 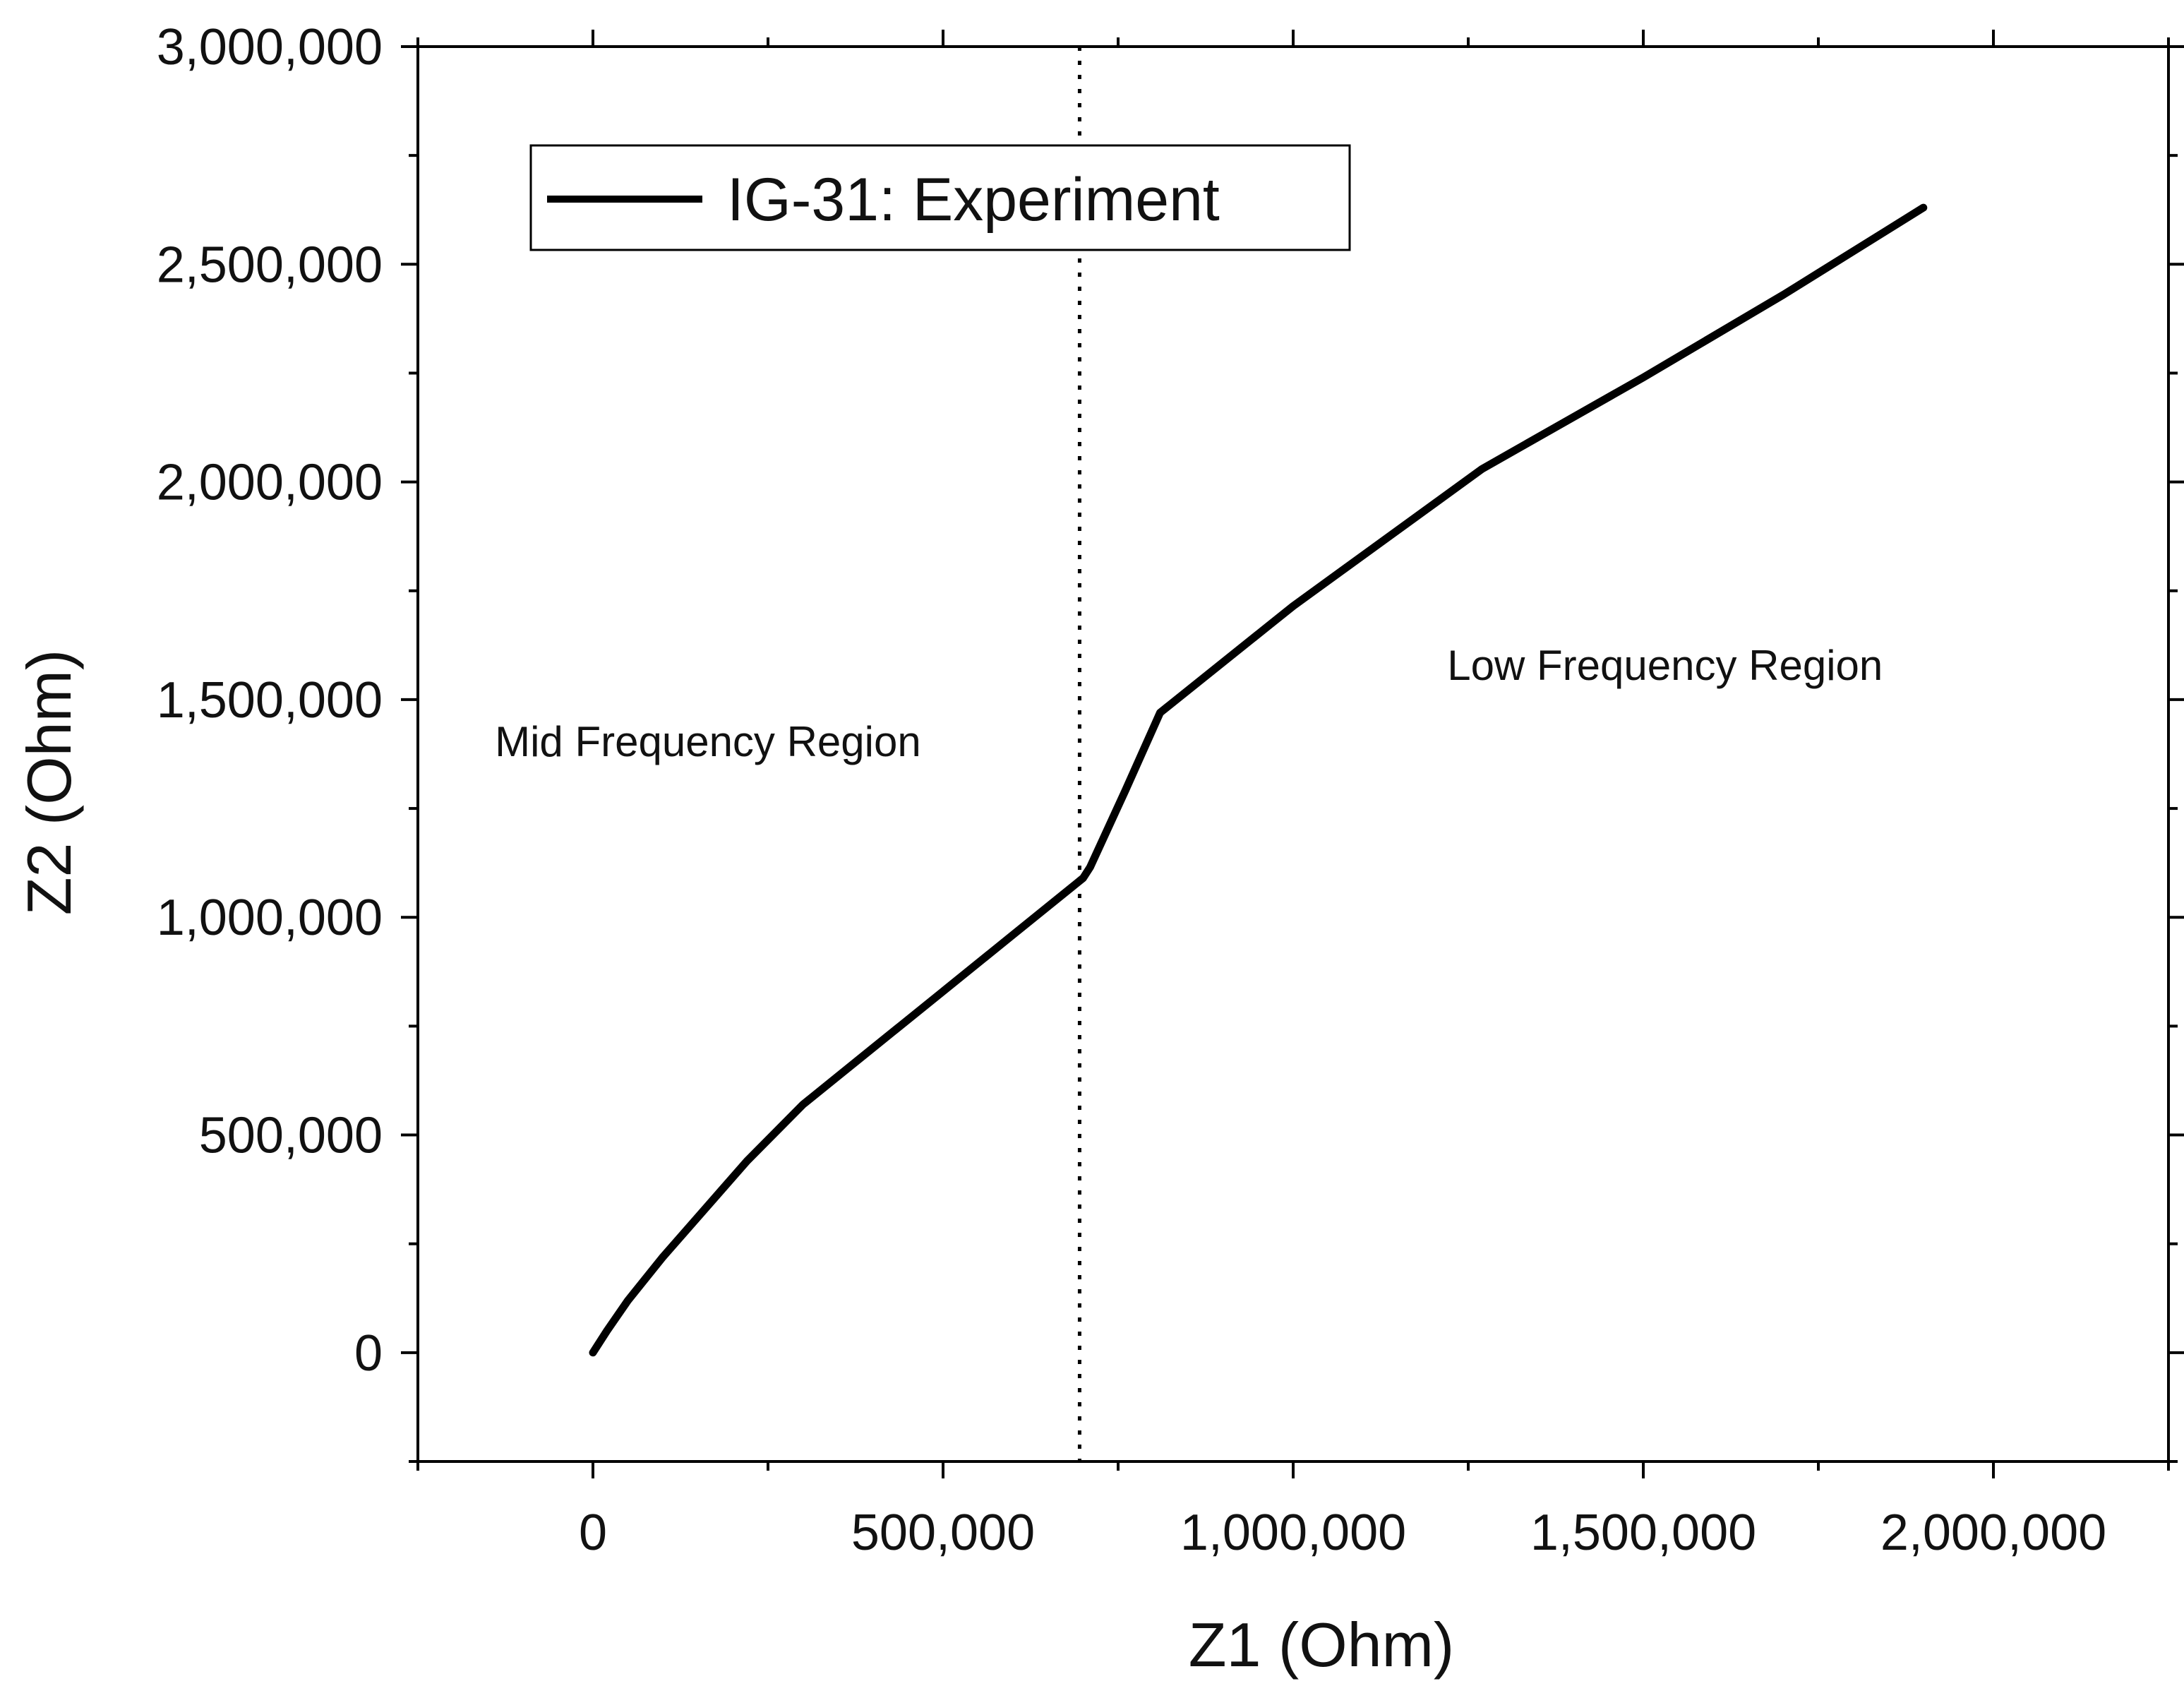 I want to click on y-tick-label: 500,000, so click(x=291, y=1136).